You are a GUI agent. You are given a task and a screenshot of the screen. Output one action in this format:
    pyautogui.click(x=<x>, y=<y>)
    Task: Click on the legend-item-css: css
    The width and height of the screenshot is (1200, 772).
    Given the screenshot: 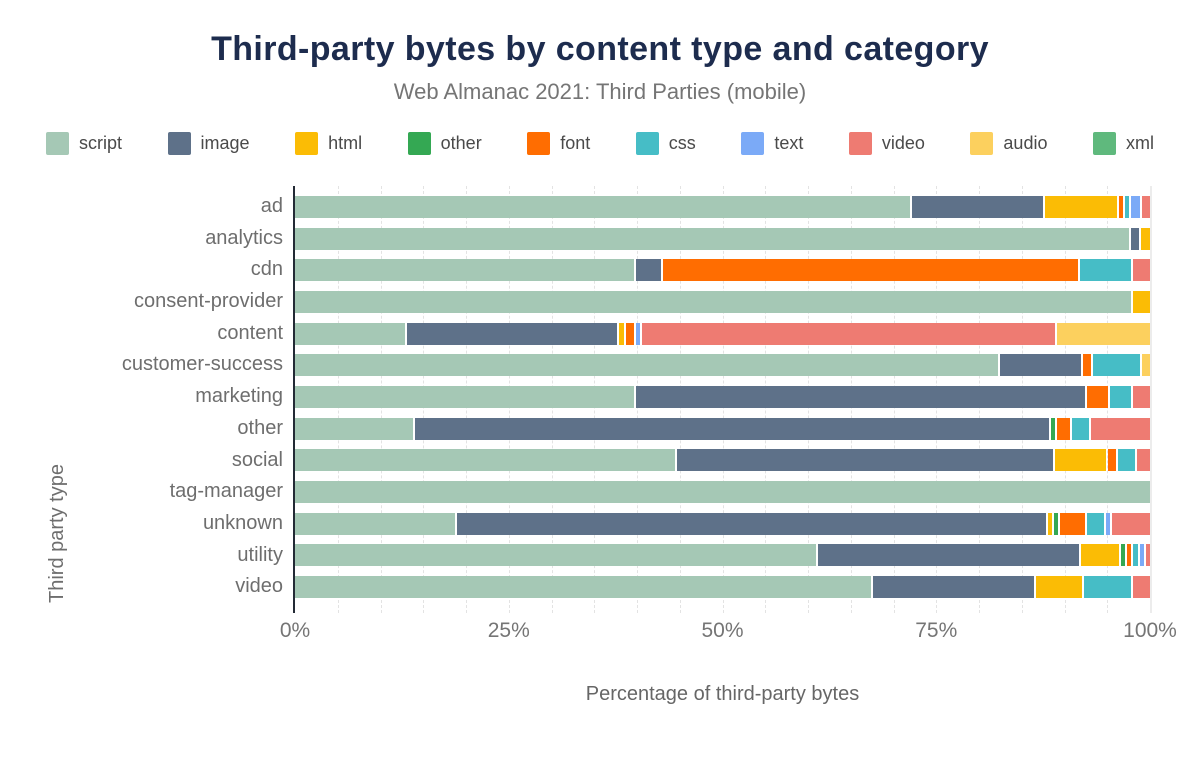 What is the action you would take?
    pyautogui.click(x=665, y=143)
    